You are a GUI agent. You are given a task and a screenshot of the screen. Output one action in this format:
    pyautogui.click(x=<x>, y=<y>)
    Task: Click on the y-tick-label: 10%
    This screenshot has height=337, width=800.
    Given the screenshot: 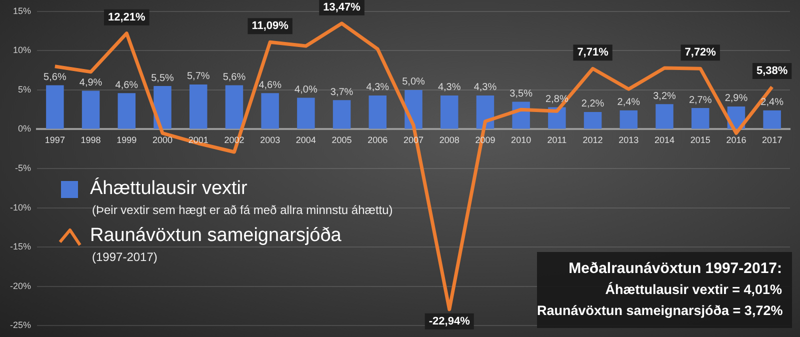 What is the action you would take?
    pyautogui.click(x=22, y=50)
    